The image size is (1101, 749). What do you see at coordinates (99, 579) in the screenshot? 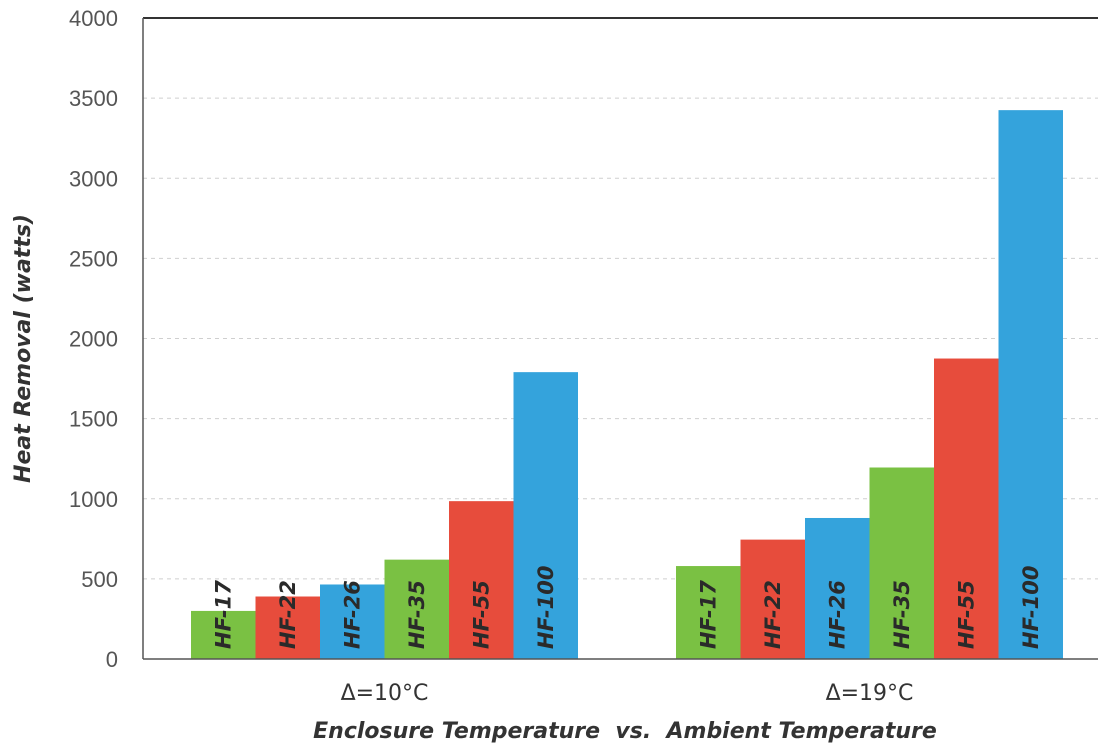
I see `y-tick-label: 500` at bounding box center [99, 579].